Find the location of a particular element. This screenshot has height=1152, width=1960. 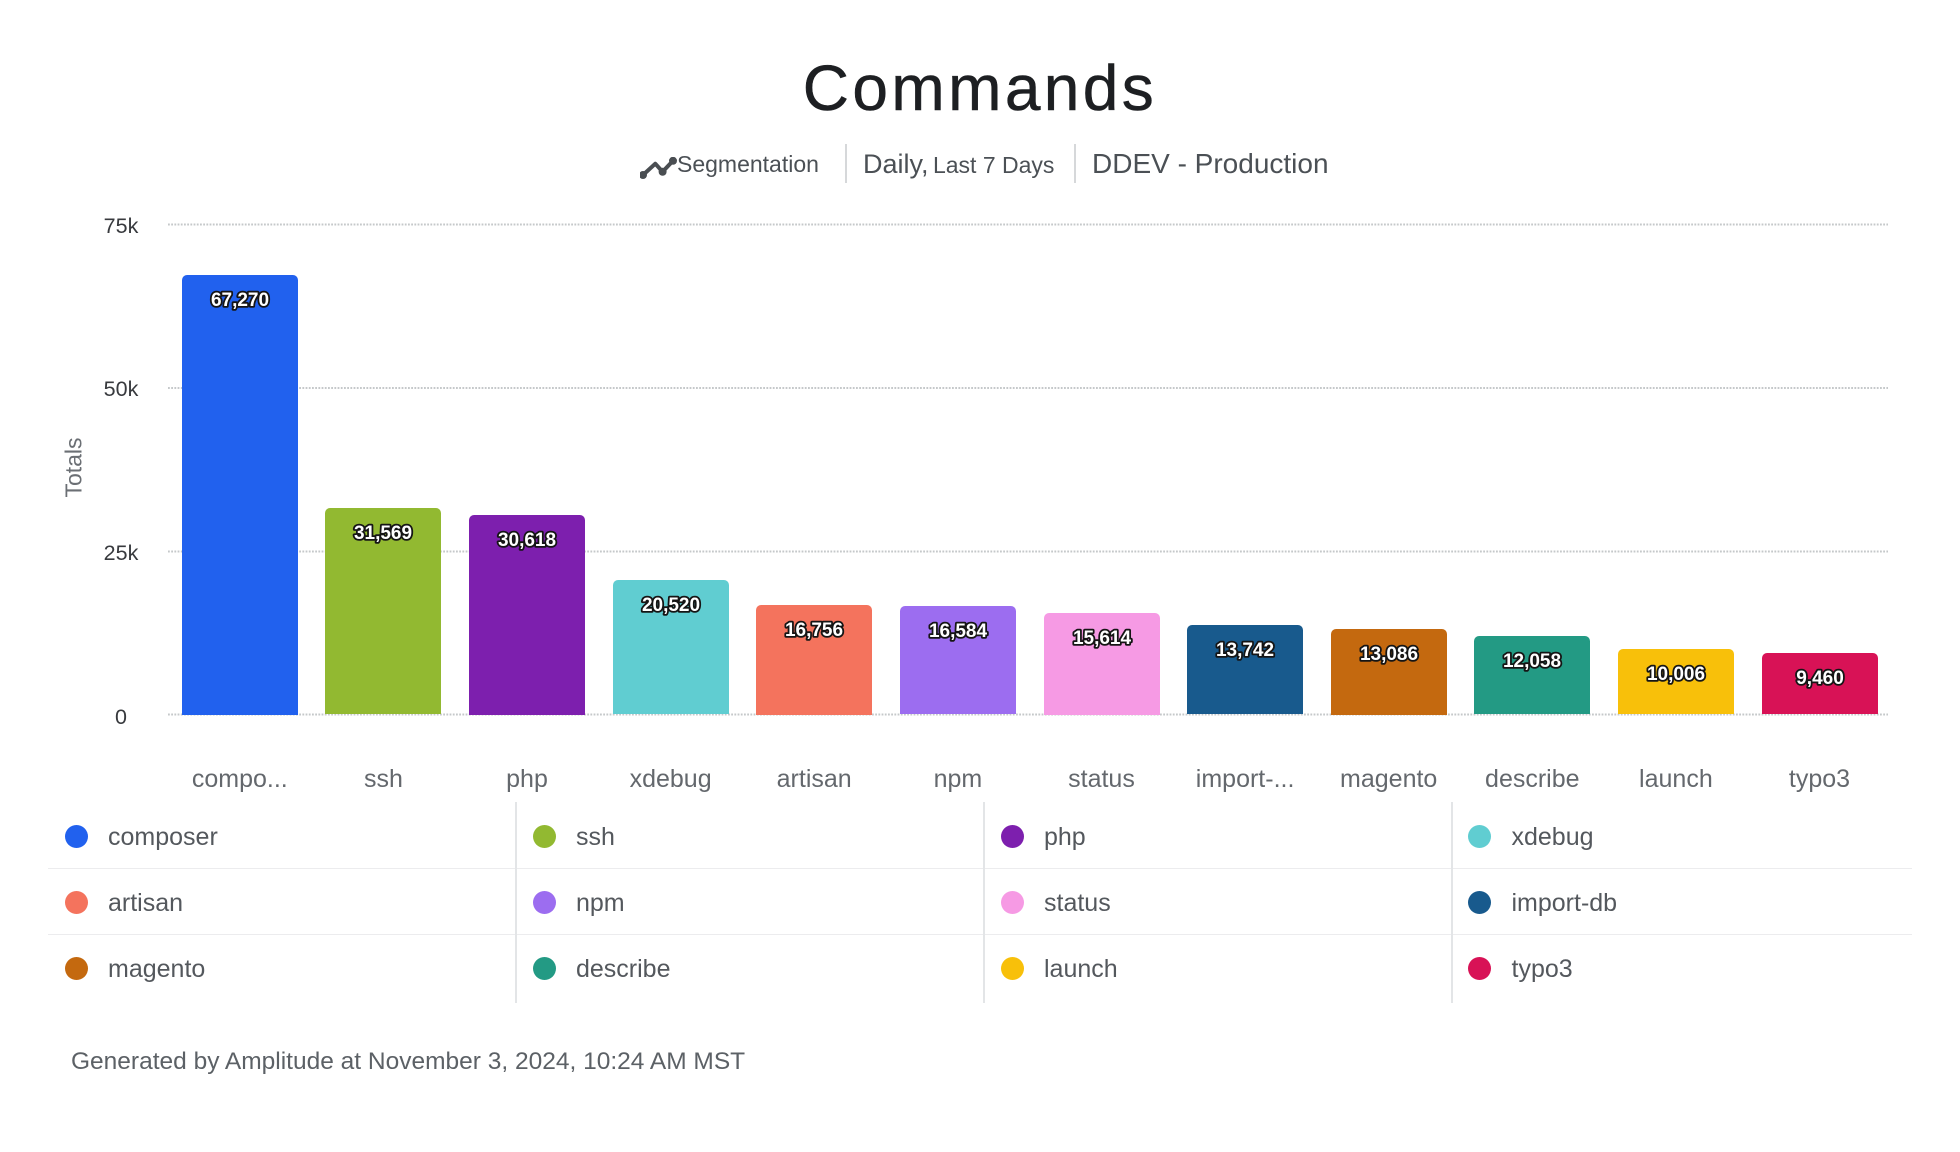

svg-text: 16,584 is located at coordinates (958, 631).